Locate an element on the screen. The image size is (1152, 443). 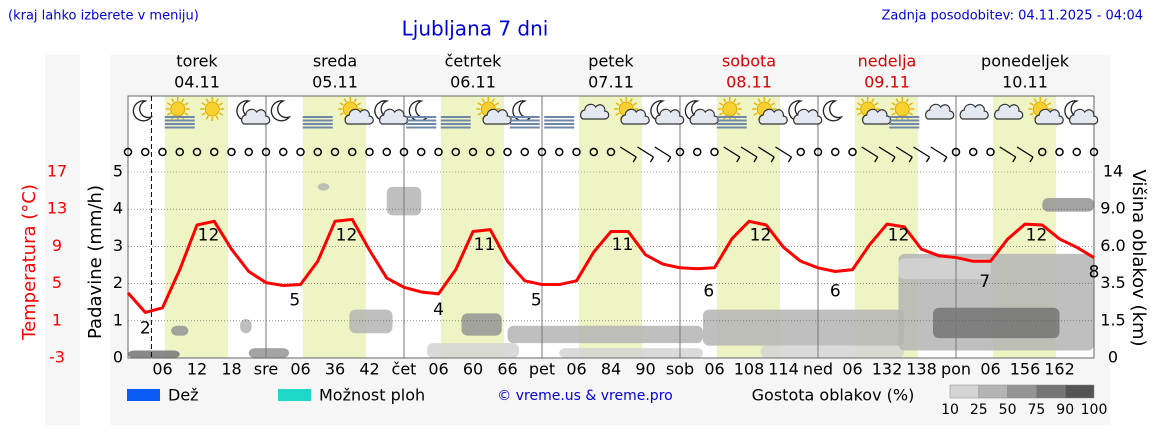
day-name: ponedeljek is located at coordinates (1025, 61).